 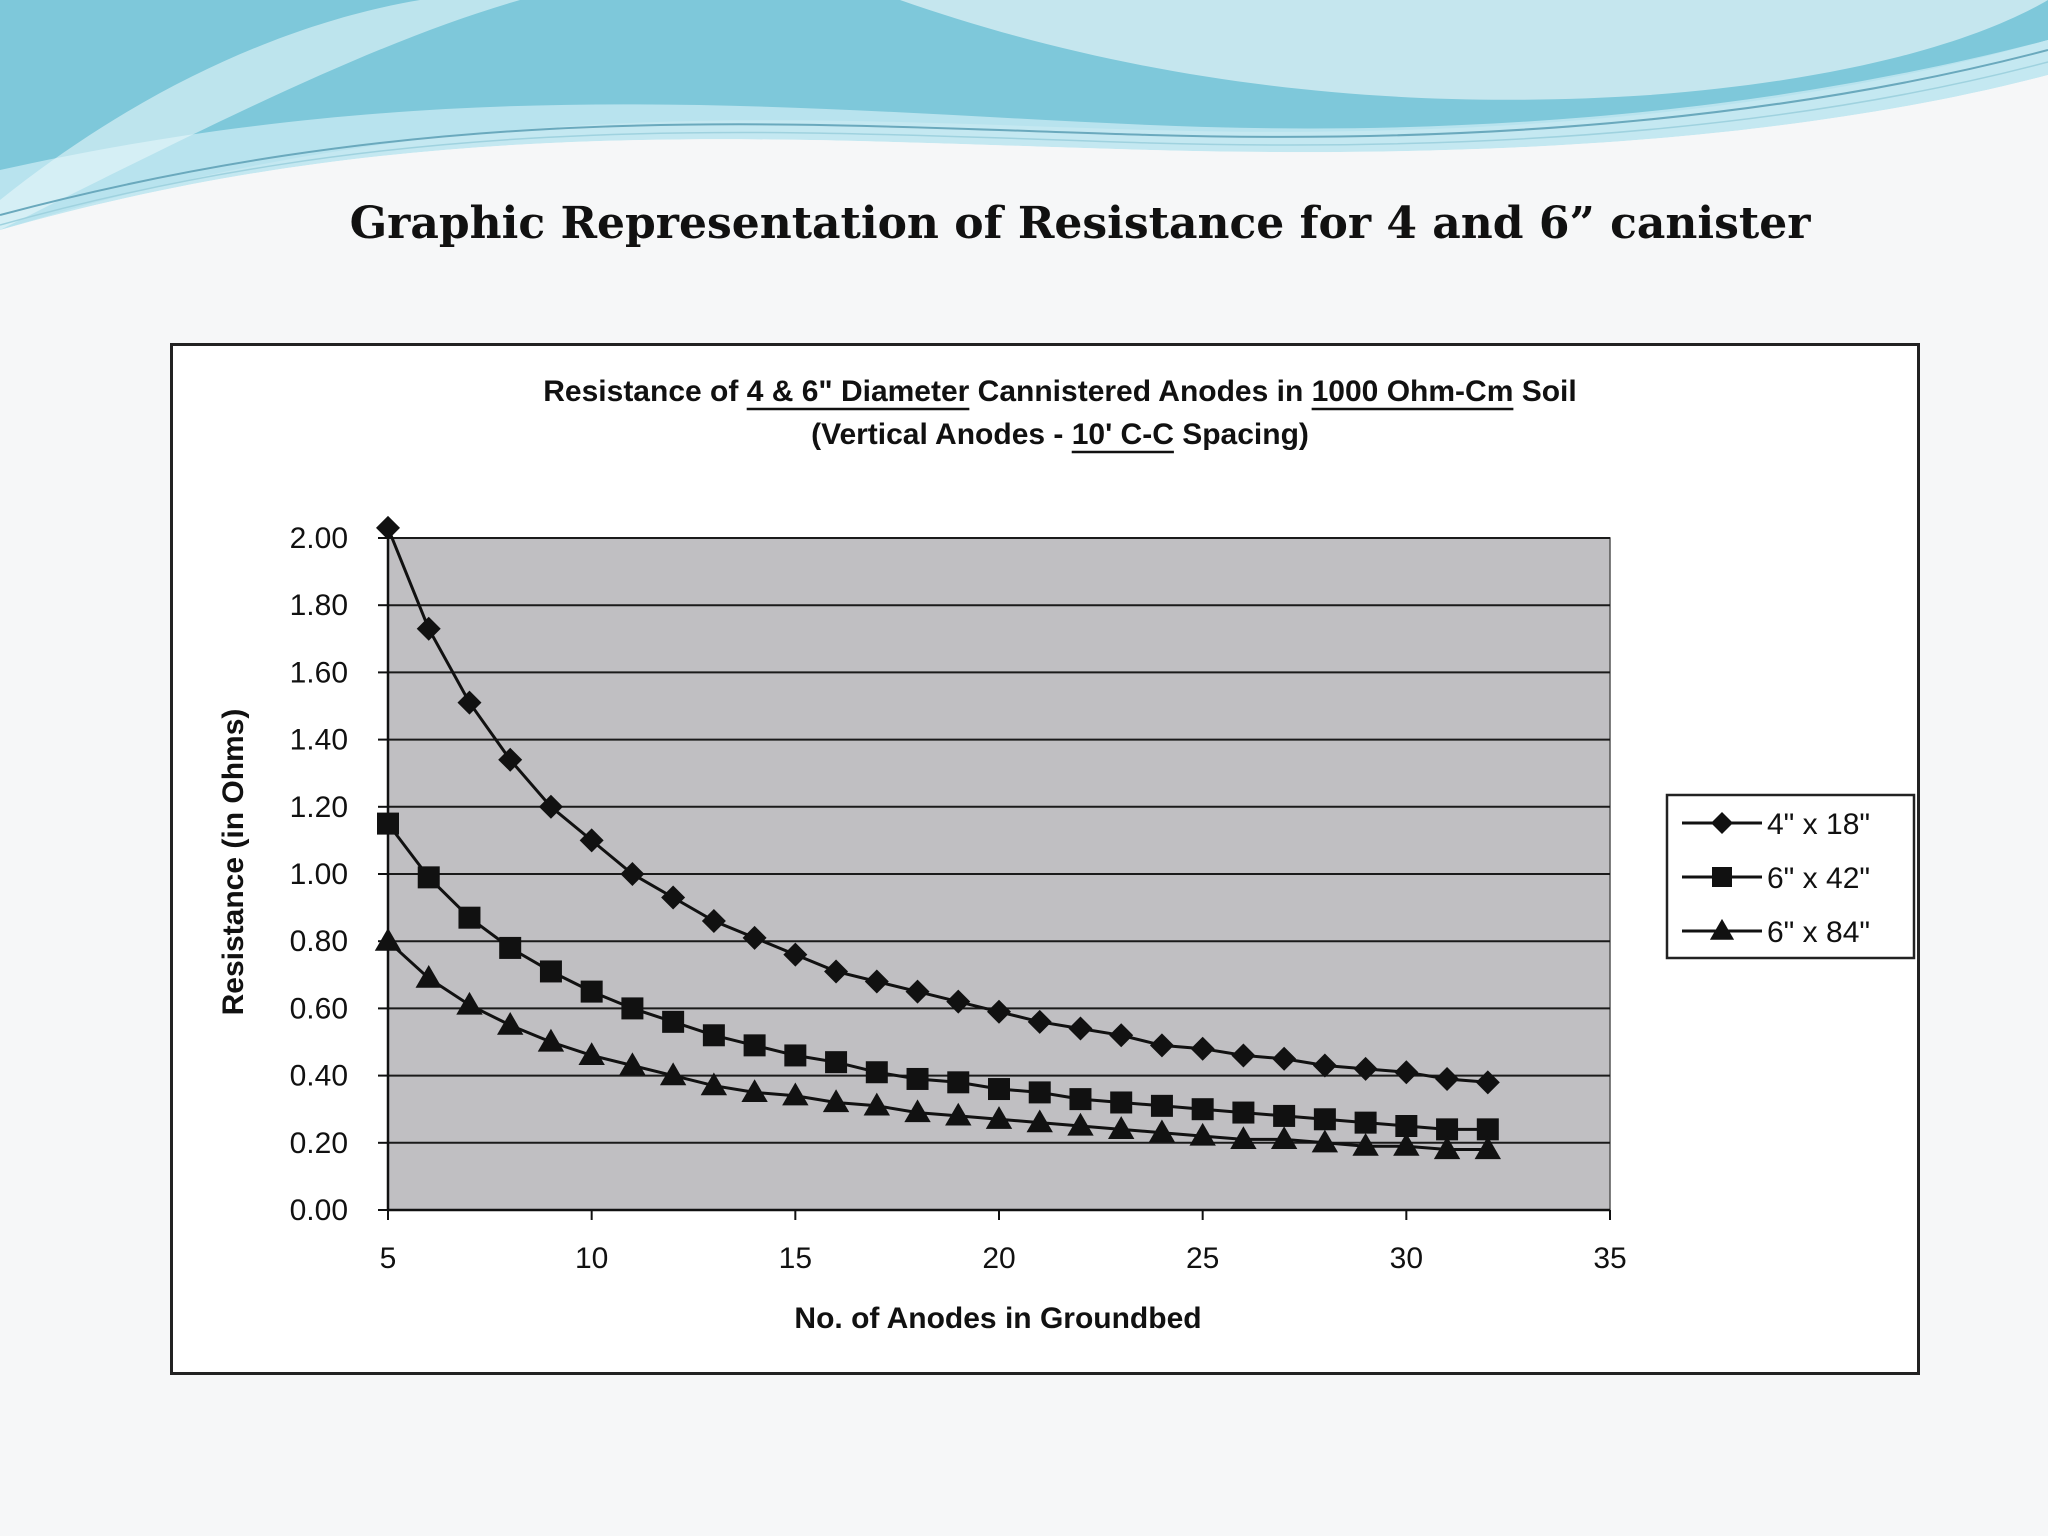 What do you see at coordinates (644, 391) in the screenshot?
I see `chart-title-part: Resistance of` at bounding box center [644, 391].